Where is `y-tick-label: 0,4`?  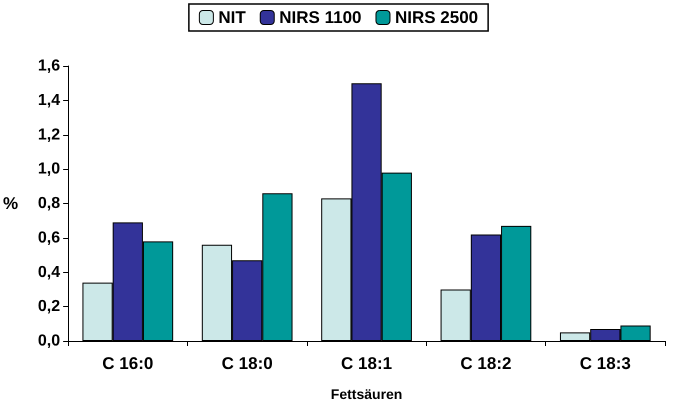
y-tick-label: 0,4 is located at coordinates (49, 272).